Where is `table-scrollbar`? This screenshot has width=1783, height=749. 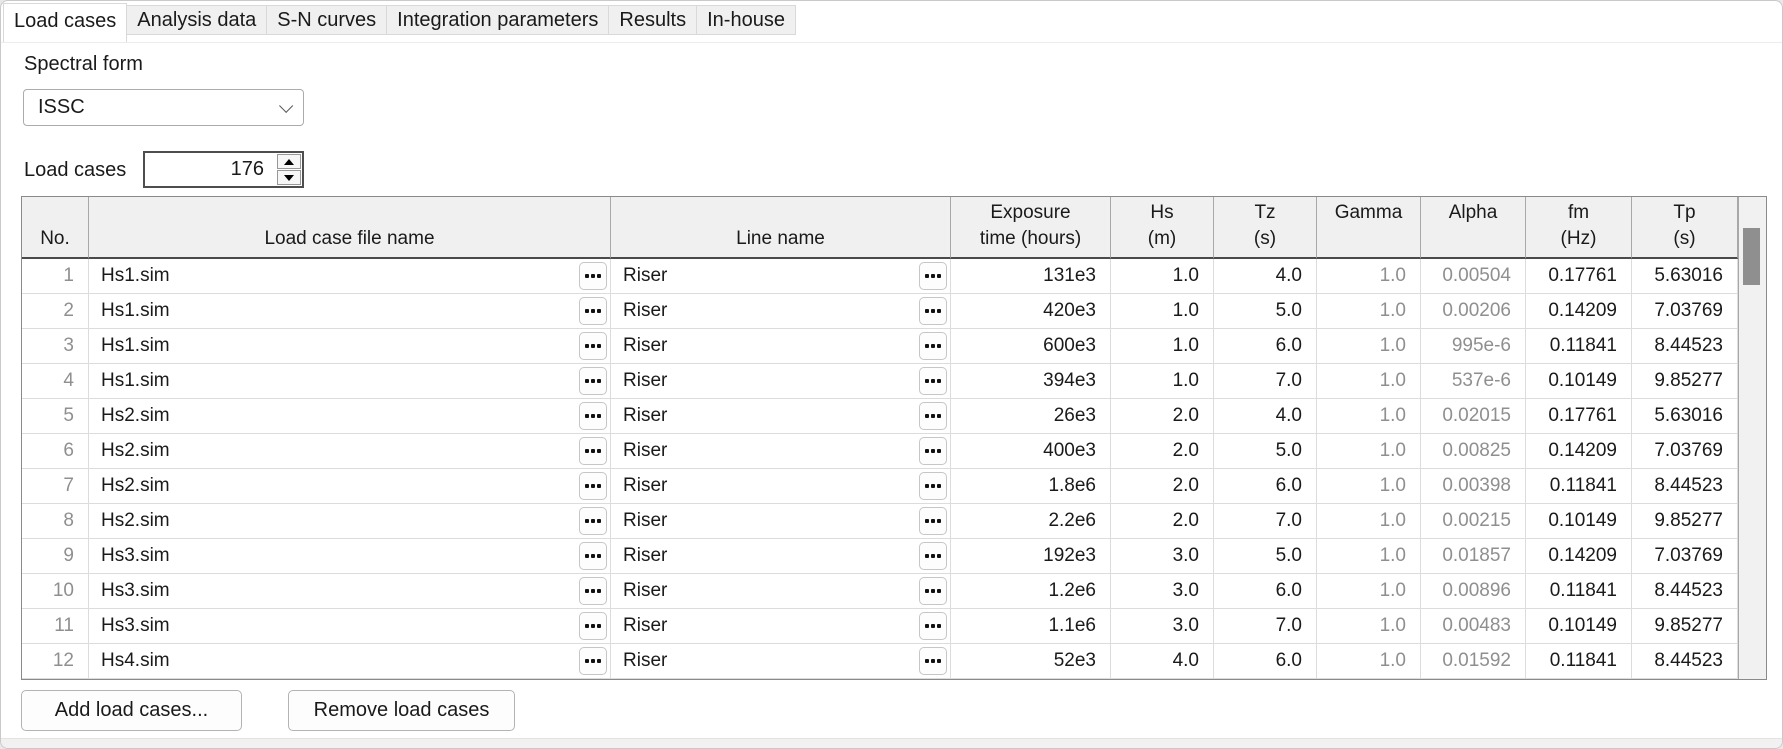
table-scrollbar is located at coordinates (1752, 438).